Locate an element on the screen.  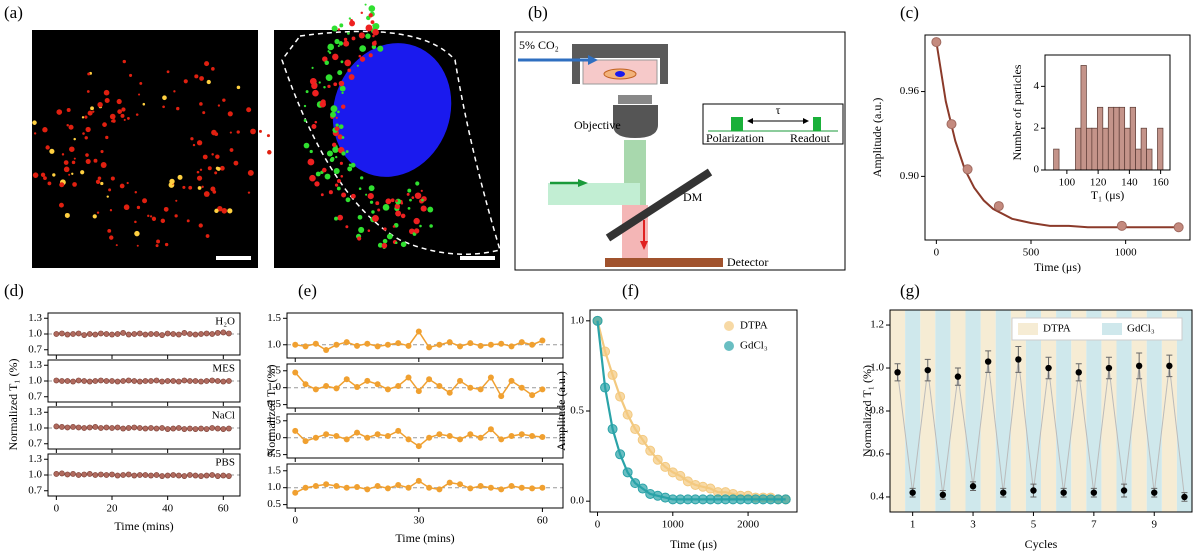
y-tick-label: 1.0 is located at coordinates (35, 428).